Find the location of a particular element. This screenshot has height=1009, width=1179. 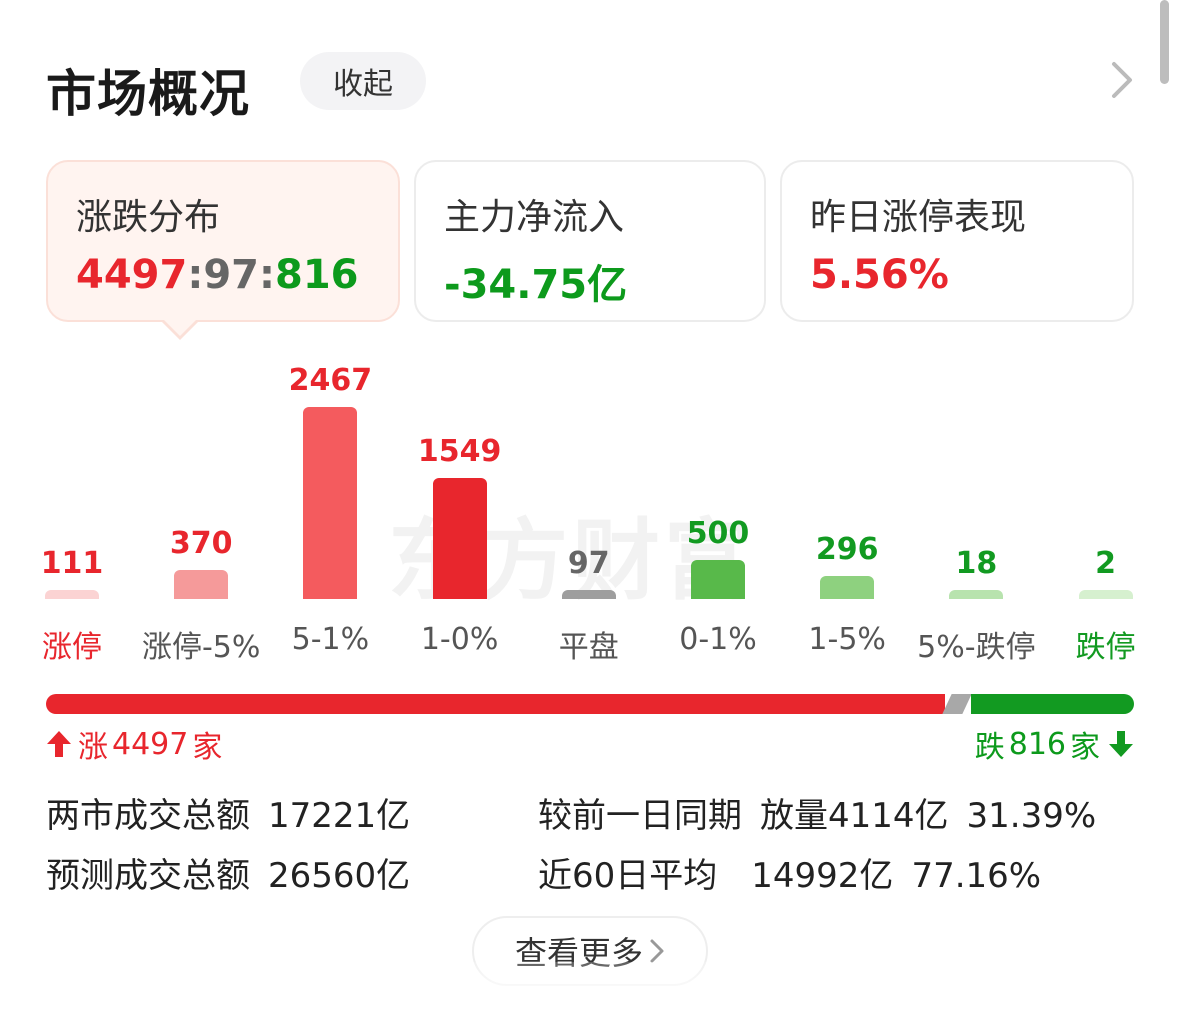

rise-total: 涨 4497 家 is located at coordinates (134, 744).